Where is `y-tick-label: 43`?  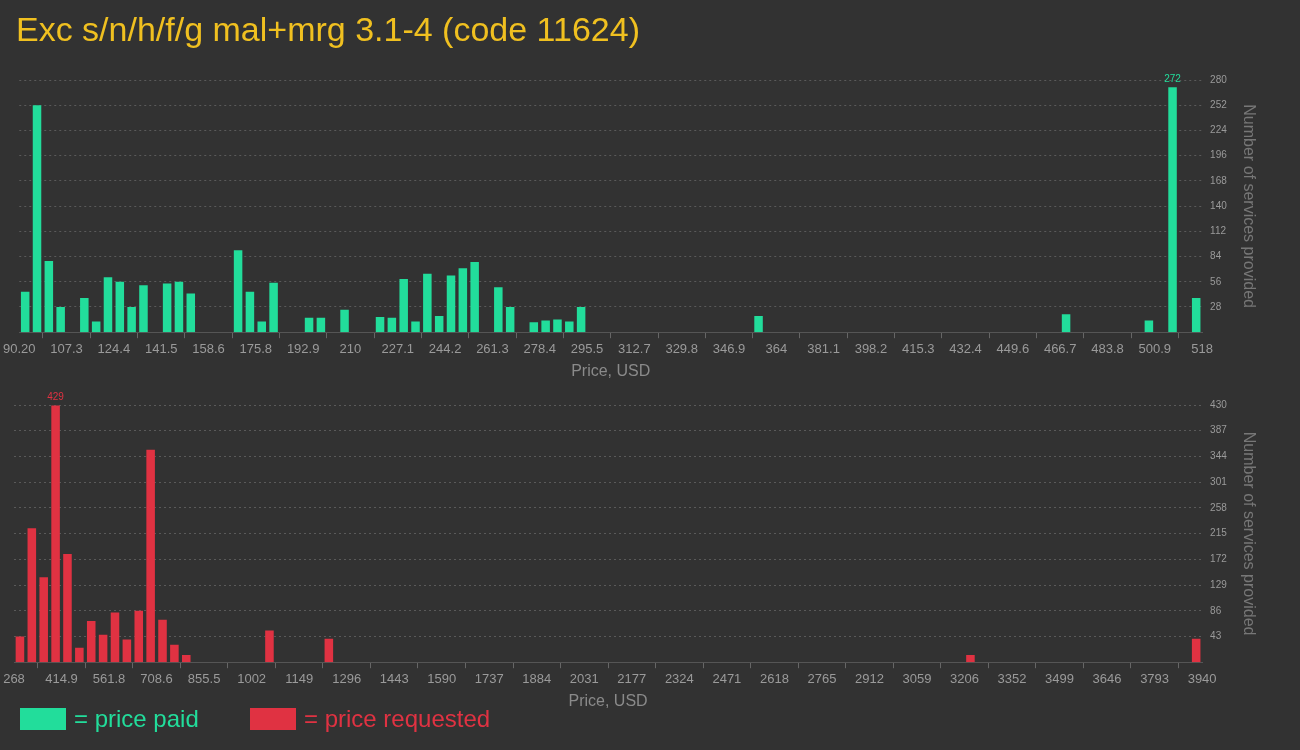 y-tick-label: 43 is located at coordinates (1216, 636).